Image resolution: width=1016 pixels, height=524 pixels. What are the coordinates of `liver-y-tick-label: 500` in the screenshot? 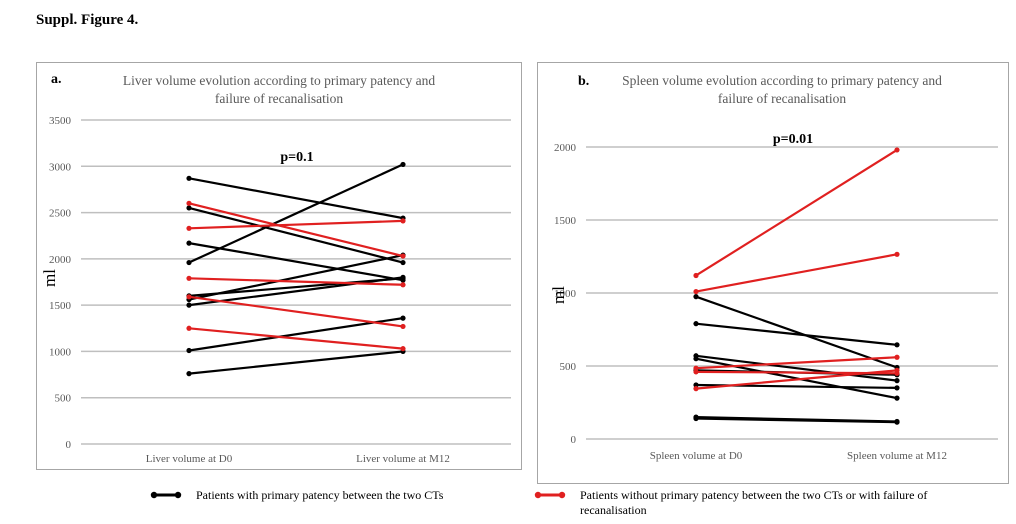 It's located at (63, 399).